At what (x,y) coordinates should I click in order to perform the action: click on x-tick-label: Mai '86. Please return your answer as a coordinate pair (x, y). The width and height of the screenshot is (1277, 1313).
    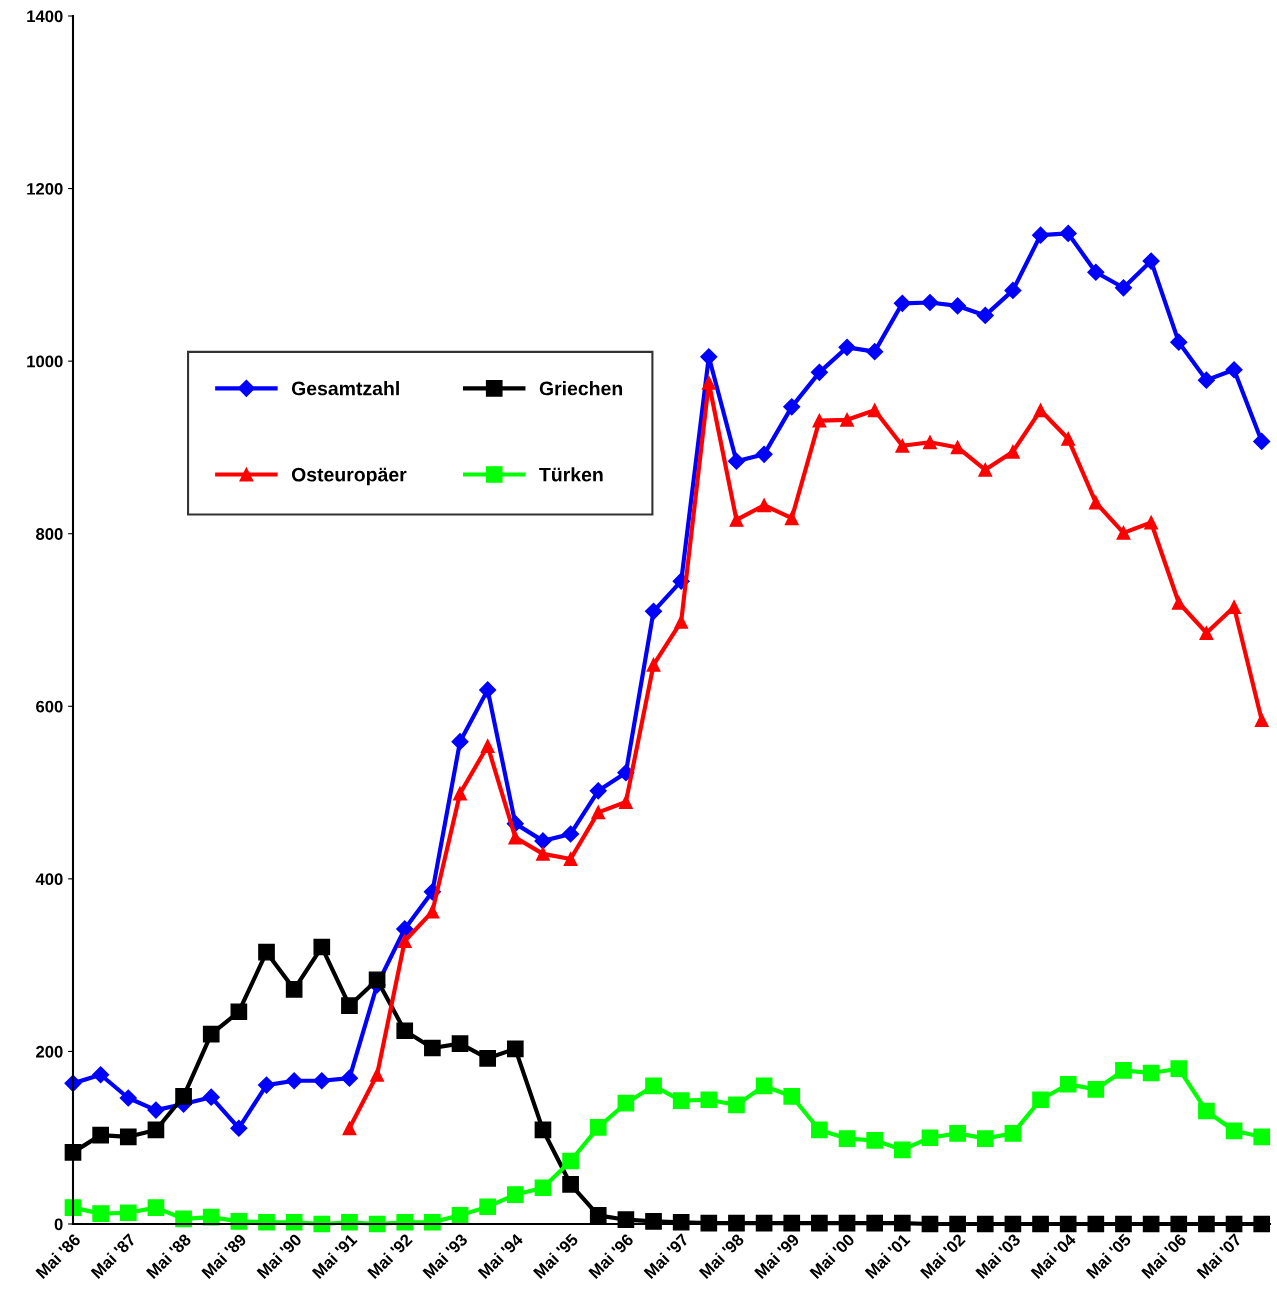
    Looking at the image, I should click on (58, 1256).